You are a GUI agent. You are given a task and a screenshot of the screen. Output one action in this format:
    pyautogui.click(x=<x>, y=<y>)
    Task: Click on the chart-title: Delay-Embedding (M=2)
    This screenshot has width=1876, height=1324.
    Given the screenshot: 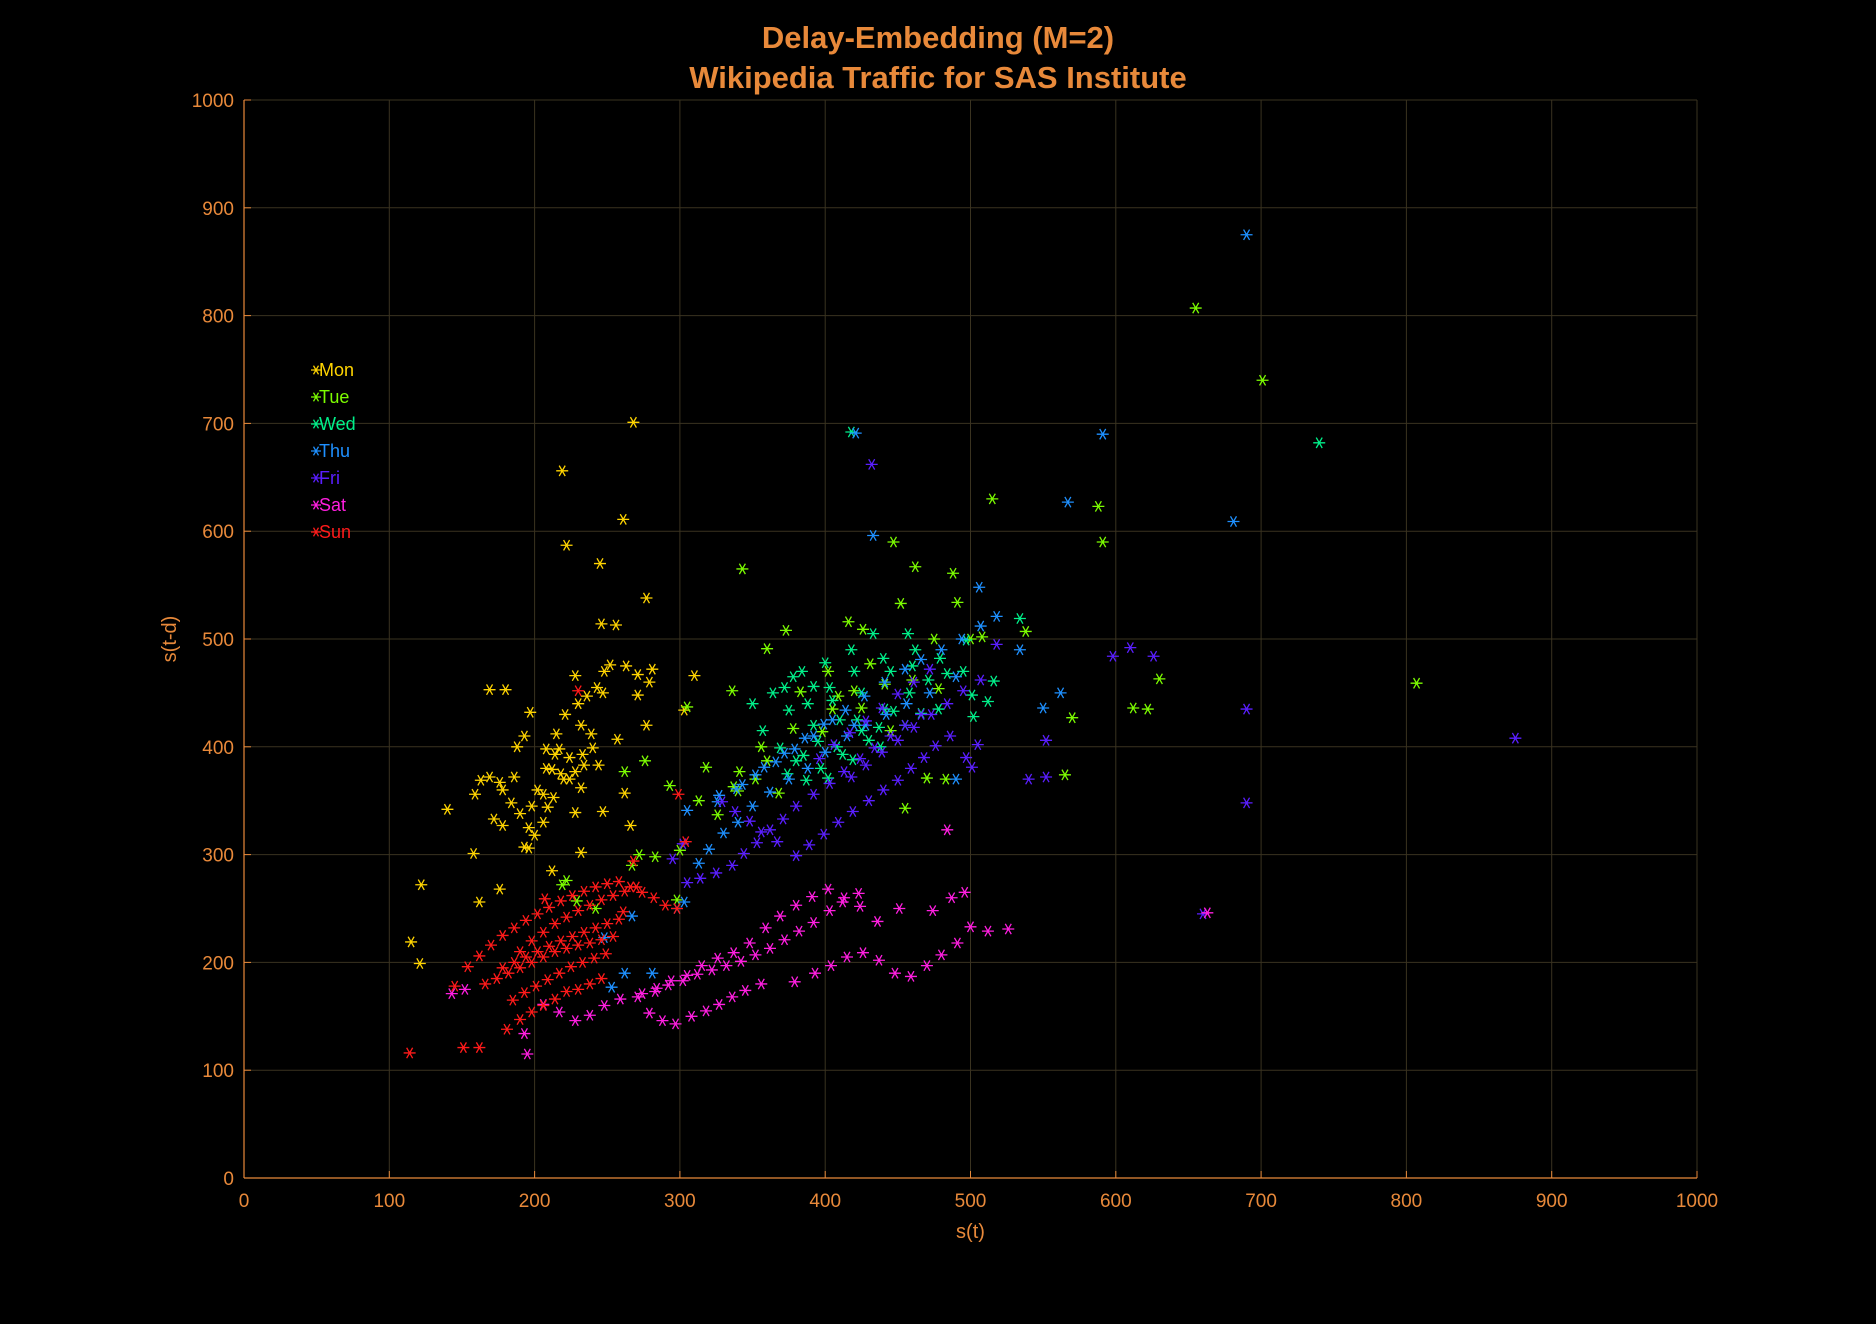 What is the action you would take?
    pyautogui.click(x=938, y=37)
    